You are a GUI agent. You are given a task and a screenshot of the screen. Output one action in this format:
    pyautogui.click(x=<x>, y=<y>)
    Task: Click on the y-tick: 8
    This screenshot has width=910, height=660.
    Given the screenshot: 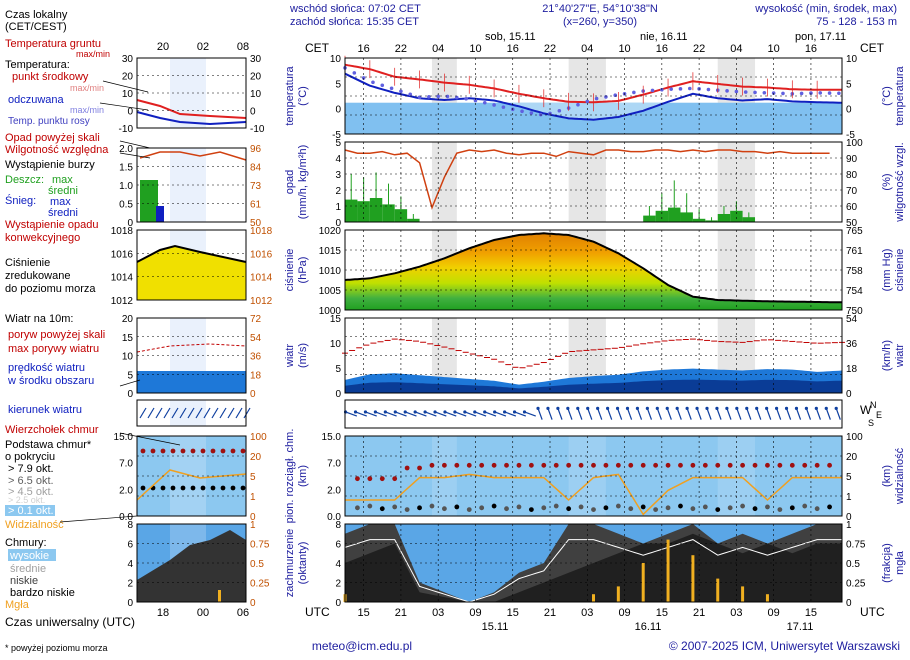 What is the action you would take?
    pyautogui.click(x=338, y=525)
    